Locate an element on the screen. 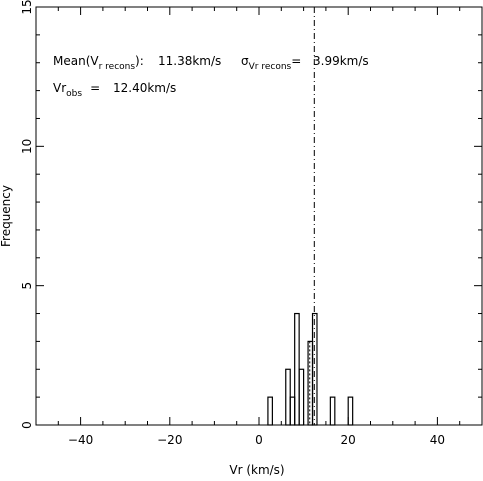 The width and height of the screenshot is (483, 481). sigma-annotation: σVr recons= is located at coordinates (271, 63).